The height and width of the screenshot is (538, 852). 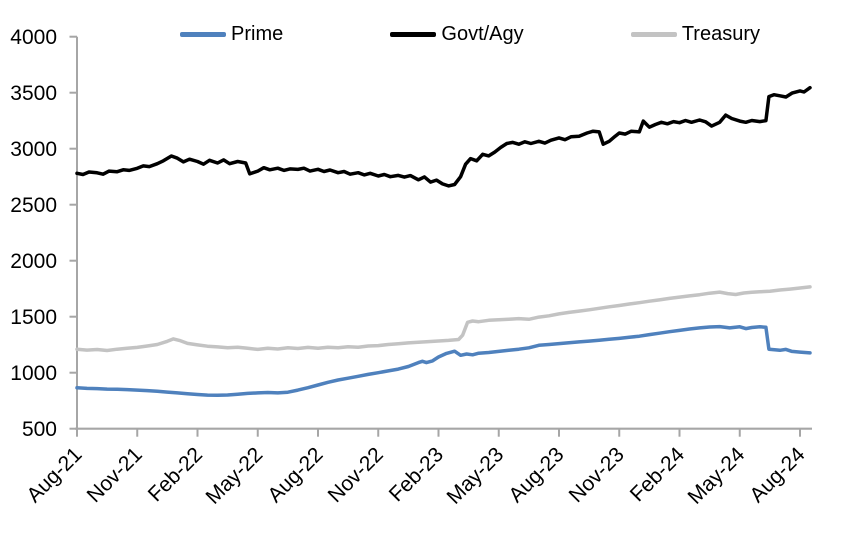 What do you see at coordinates (416, 474) in the screenshot?
I see `x-tick-label: Feb-23` at bounding box center [416, 474].